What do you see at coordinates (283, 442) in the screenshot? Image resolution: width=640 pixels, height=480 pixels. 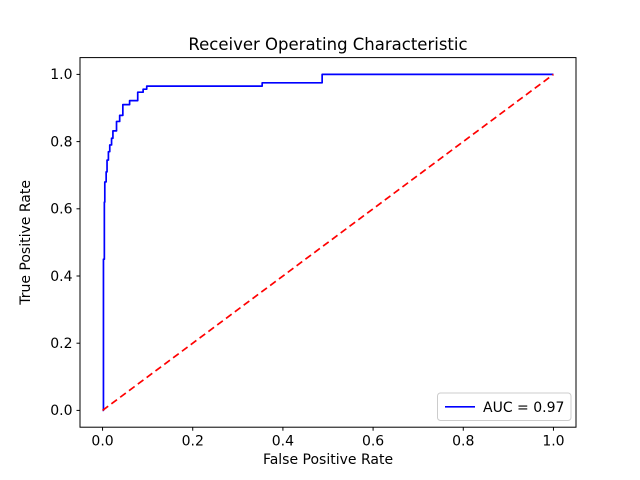 I see `x-tick-label: 0.4` at bounding box center [283, 442].